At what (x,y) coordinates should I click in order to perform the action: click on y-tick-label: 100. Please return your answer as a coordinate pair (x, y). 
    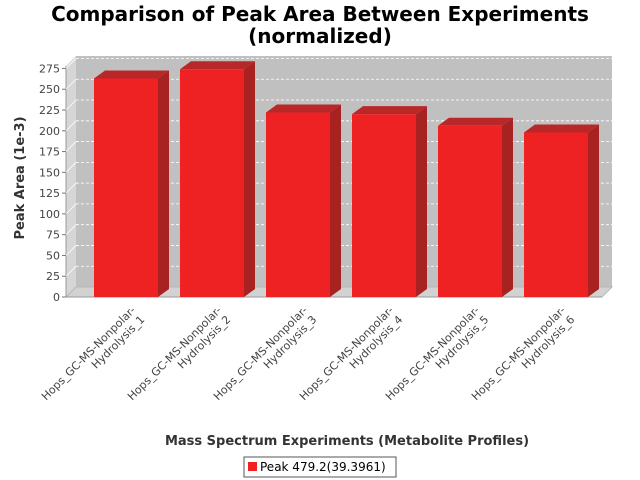
    Looking at the image, I should click on (49, 214).